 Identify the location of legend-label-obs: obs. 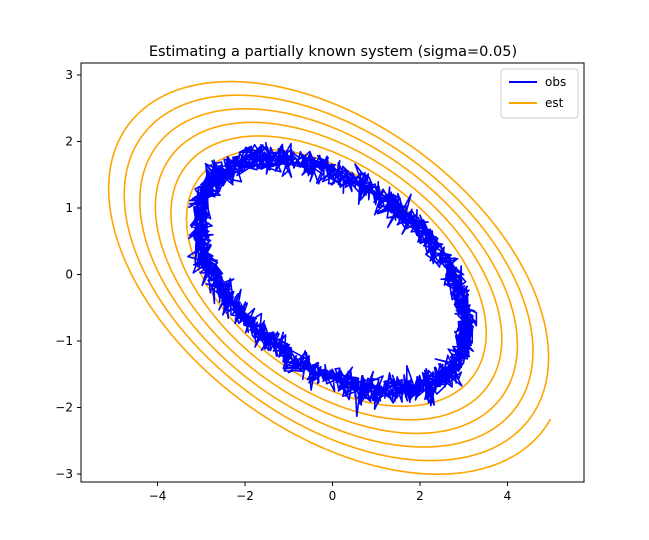
(555, 82).